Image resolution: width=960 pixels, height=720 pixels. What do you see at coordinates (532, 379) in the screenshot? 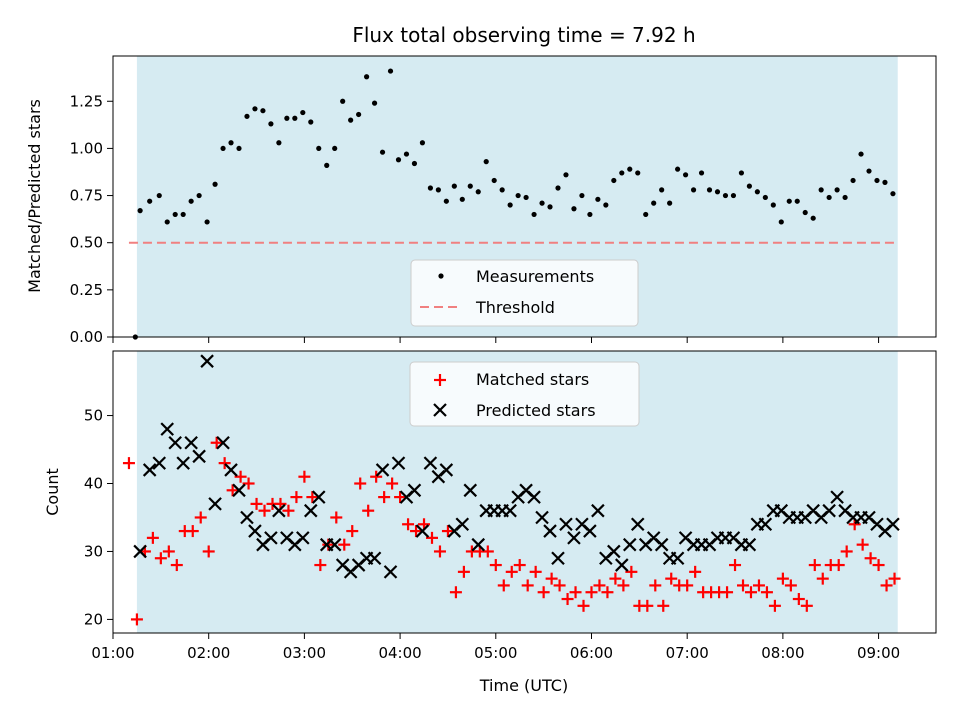
I see `legend-matched-label: Matched stars` at bounding box center [532, 379].